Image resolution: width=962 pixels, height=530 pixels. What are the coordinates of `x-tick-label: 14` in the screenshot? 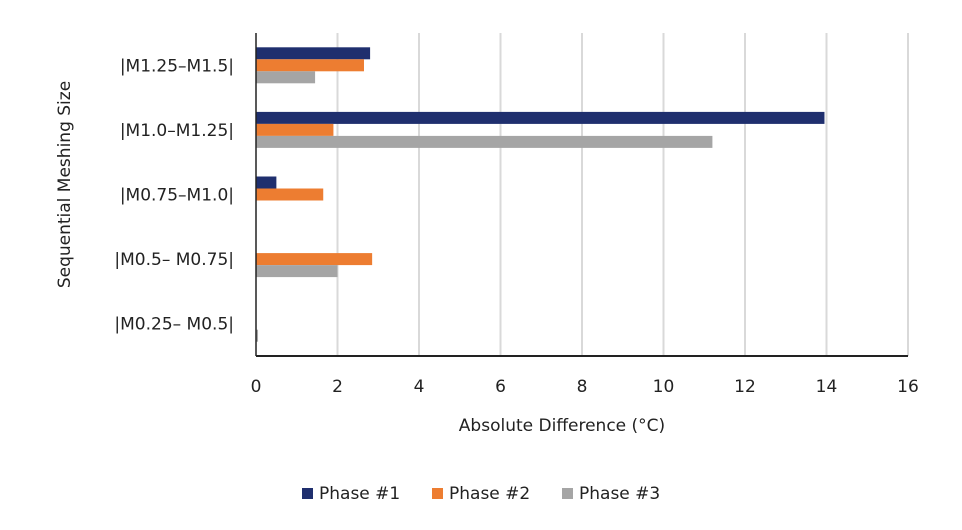 It's located at (827, 387).